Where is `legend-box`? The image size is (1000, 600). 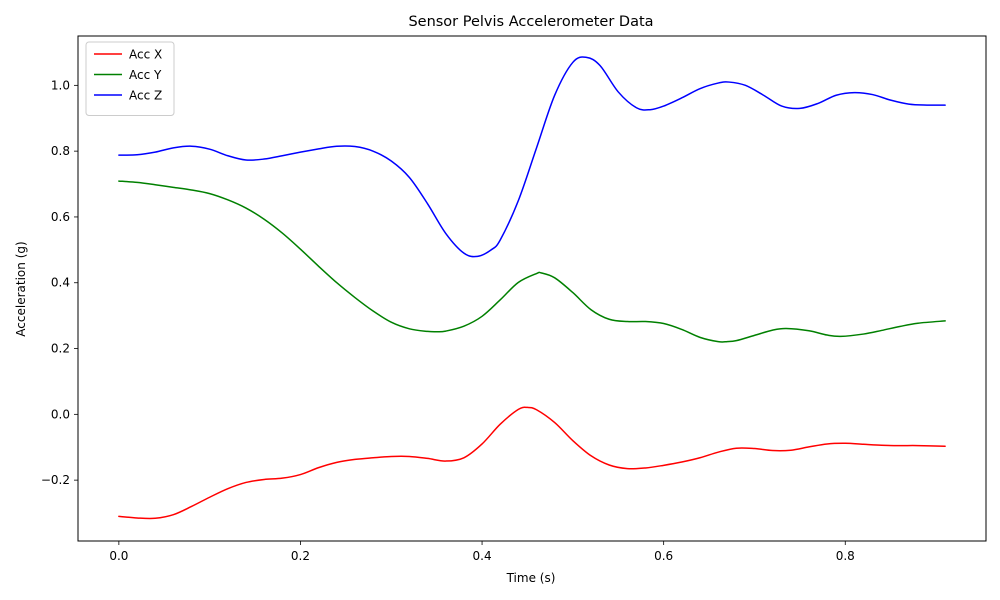
legend-box is located at coordinates (130, 78).